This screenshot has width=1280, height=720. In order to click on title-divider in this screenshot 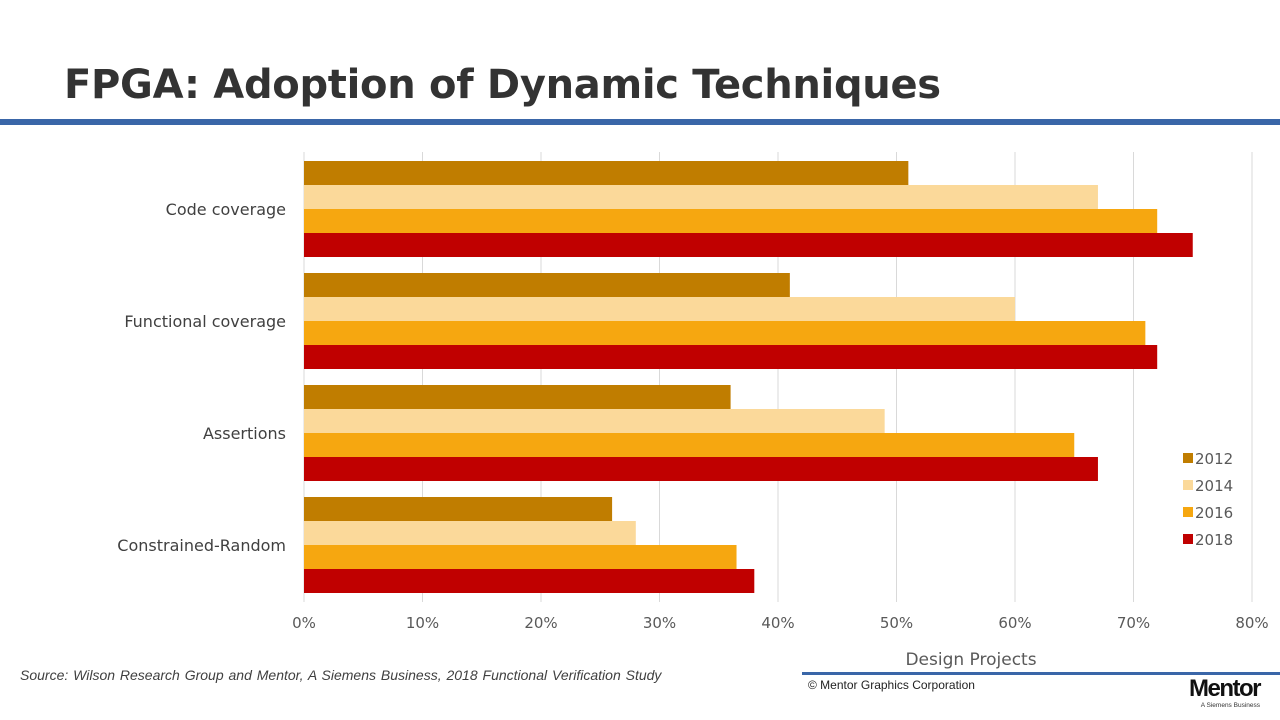, I will do `click(640, 122)`.